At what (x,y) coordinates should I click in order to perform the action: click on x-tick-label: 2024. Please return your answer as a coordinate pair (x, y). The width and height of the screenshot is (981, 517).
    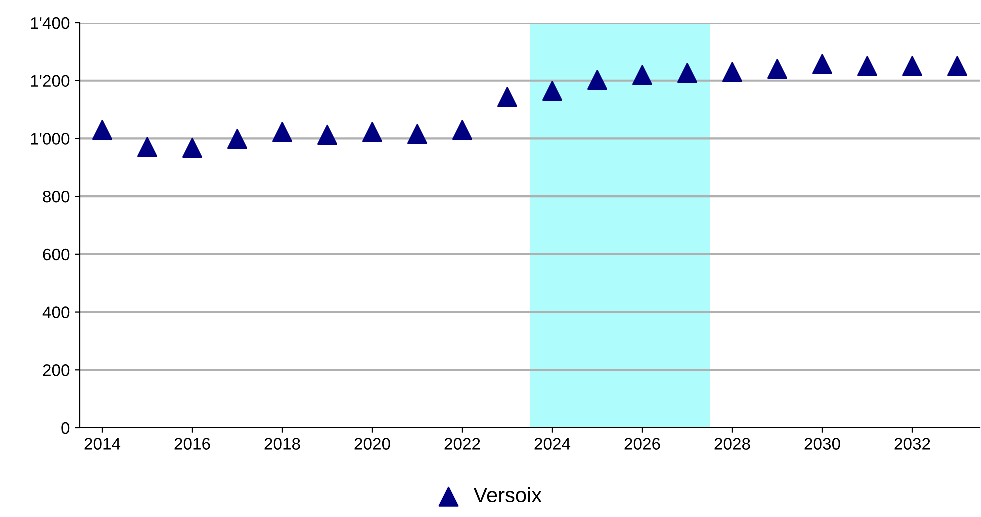
    Looking at the image, I should click on (552, 444).